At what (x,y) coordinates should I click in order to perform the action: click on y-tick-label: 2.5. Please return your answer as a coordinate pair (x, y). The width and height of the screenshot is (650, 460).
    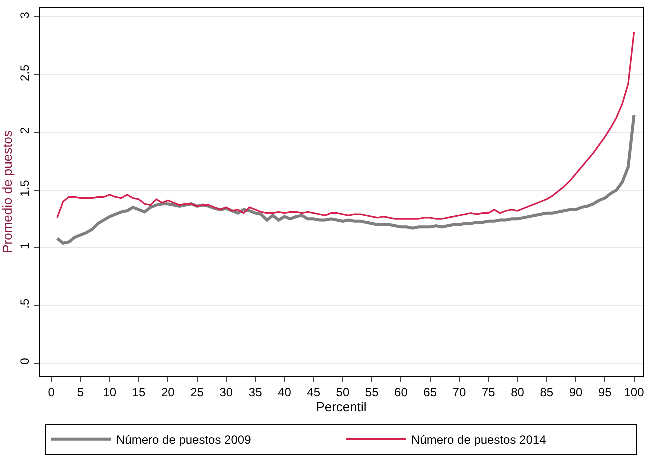
    Looking at the image, I should click on (25, 73).